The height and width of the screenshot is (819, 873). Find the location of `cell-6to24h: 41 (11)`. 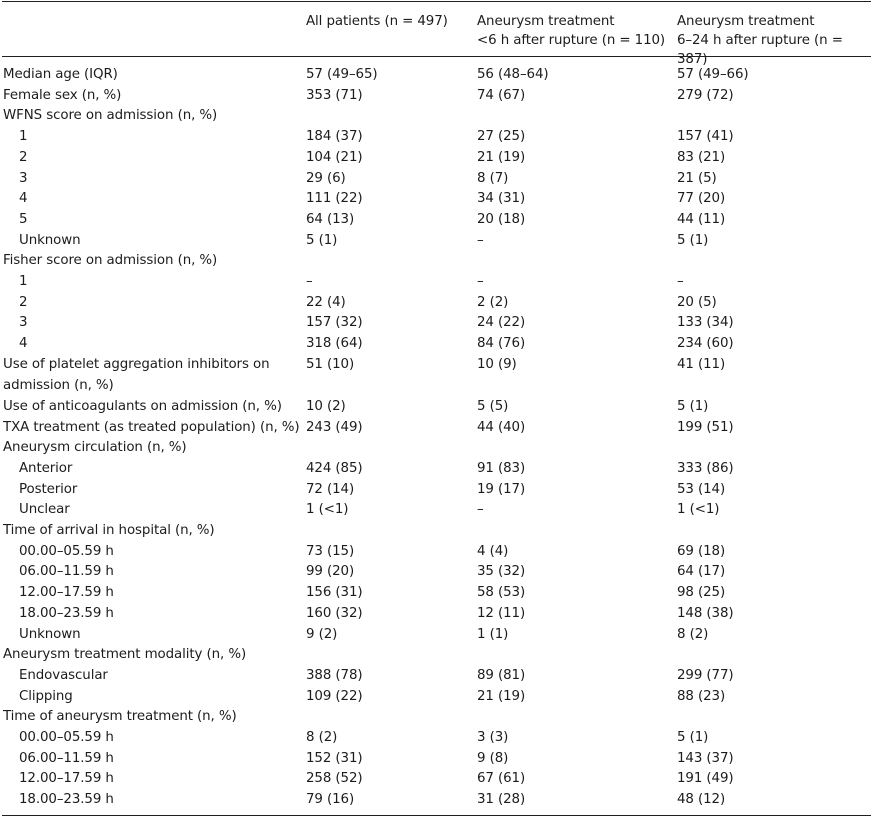

cell-6to24h: 41 (11) is located at coordinates (701, 364).